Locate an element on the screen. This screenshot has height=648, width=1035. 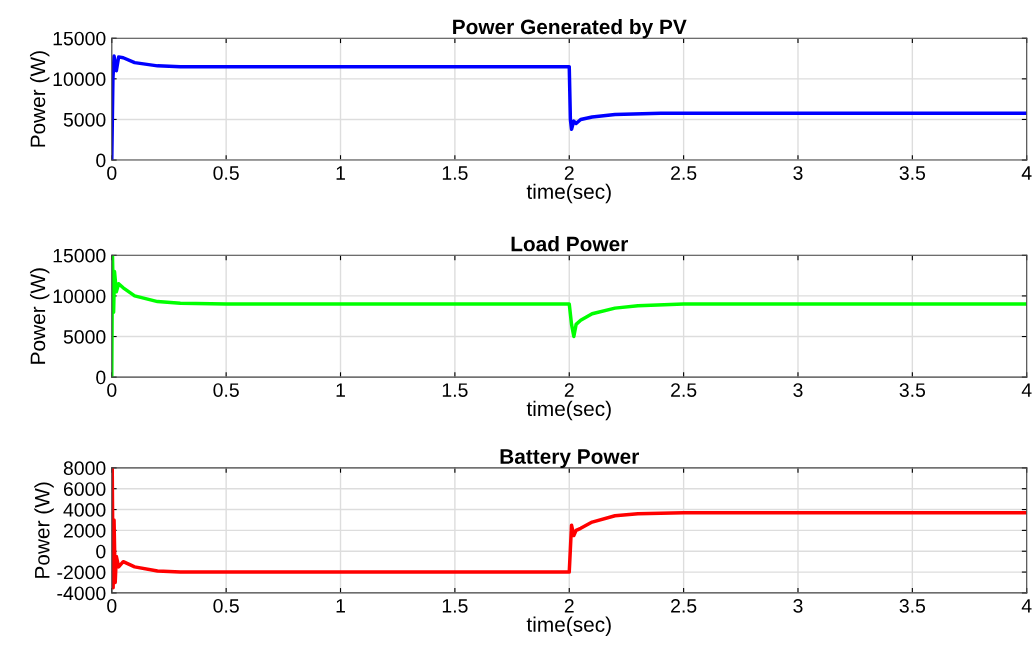
y-tick-label: 8000 is located at coordinates (84, 468).